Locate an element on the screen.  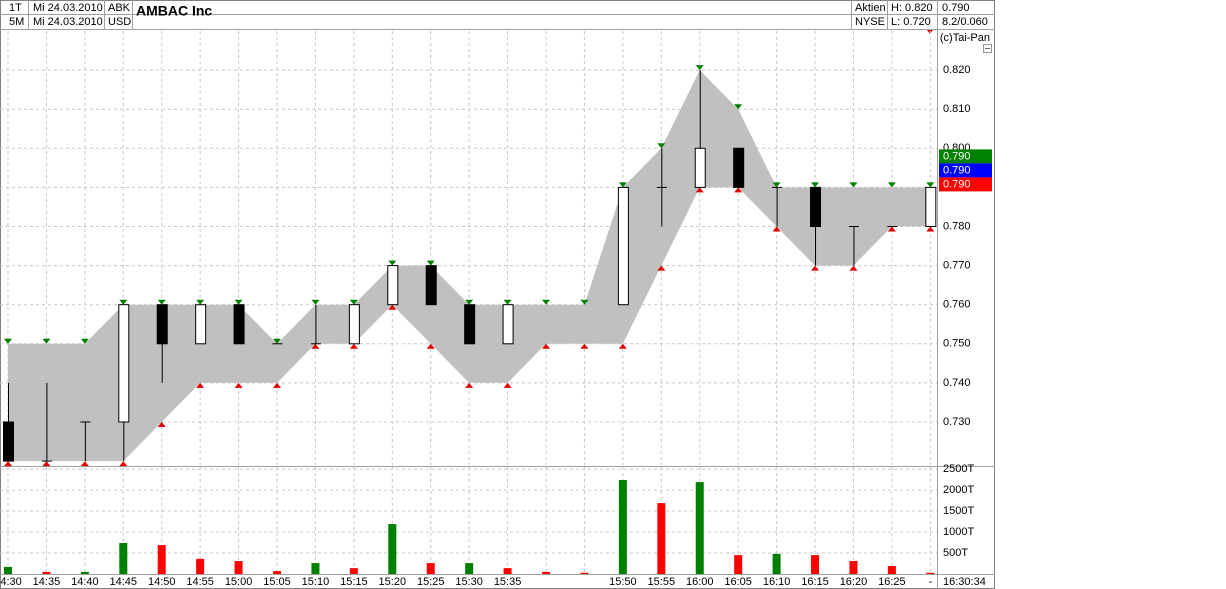
y-tick-label: 0.740 is located at coordinates (957, 383).